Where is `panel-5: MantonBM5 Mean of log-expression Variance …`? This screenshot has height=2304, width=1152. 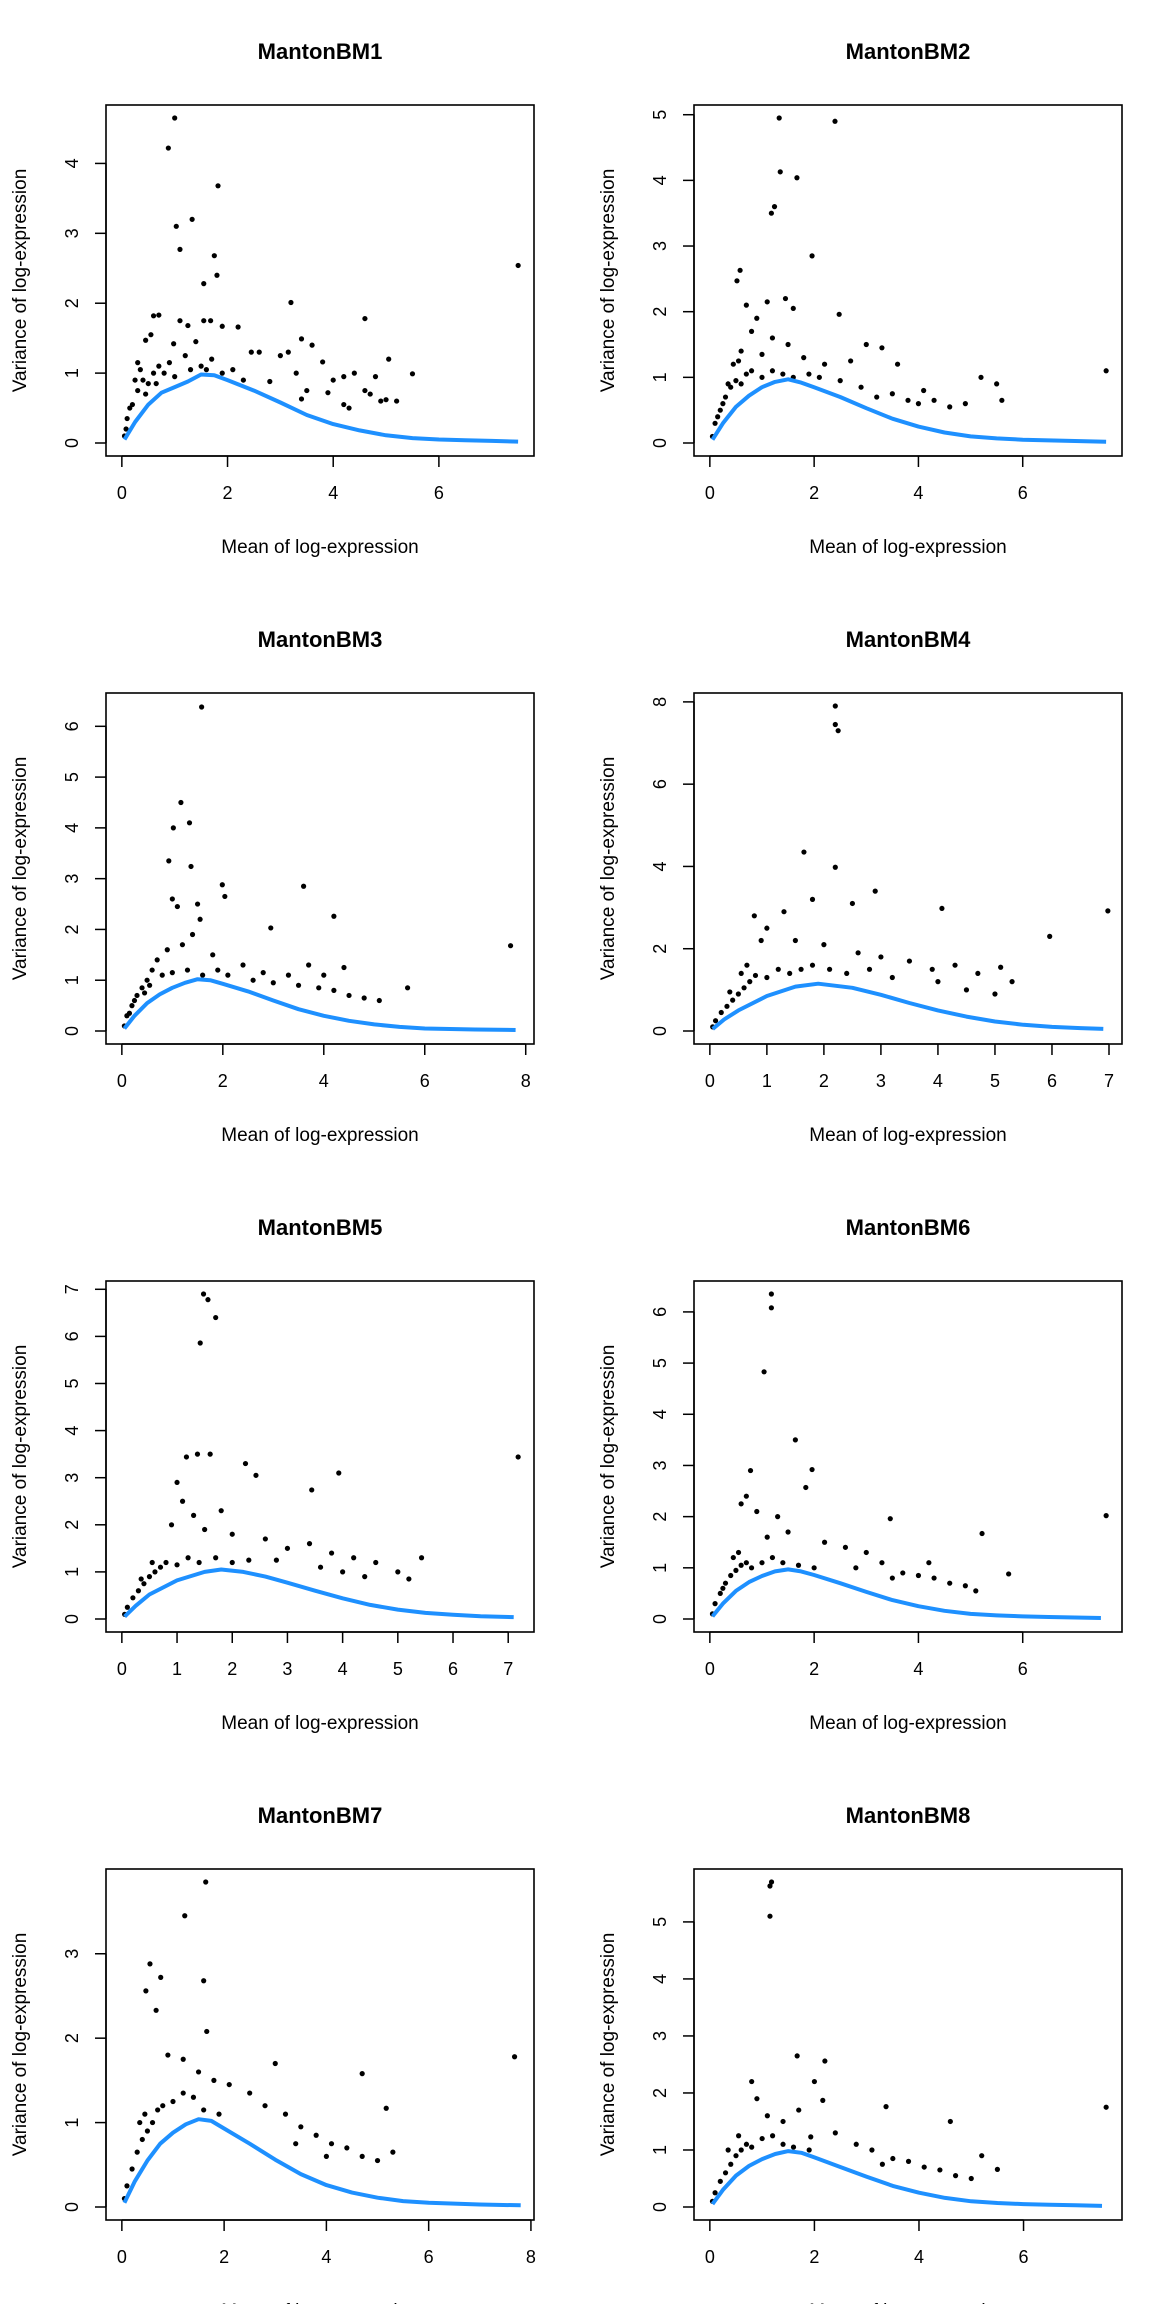 panel-5: MantonBM5 Mean of log-expression Variance … is located at coordinates (272, 1474).